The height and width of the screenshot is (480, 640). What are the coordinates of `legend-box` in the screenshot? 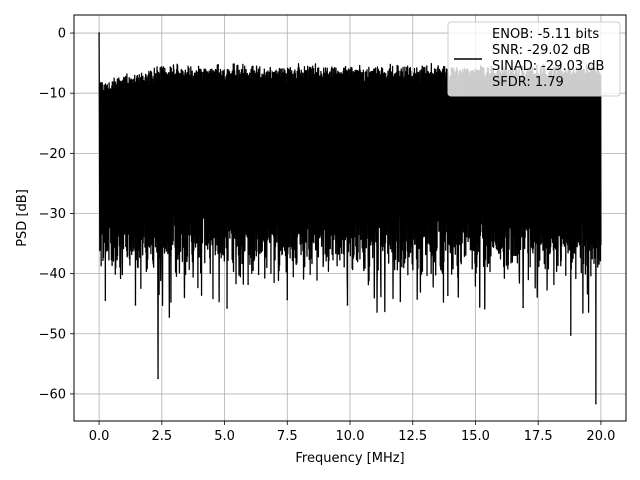 It's located at (534, 59).